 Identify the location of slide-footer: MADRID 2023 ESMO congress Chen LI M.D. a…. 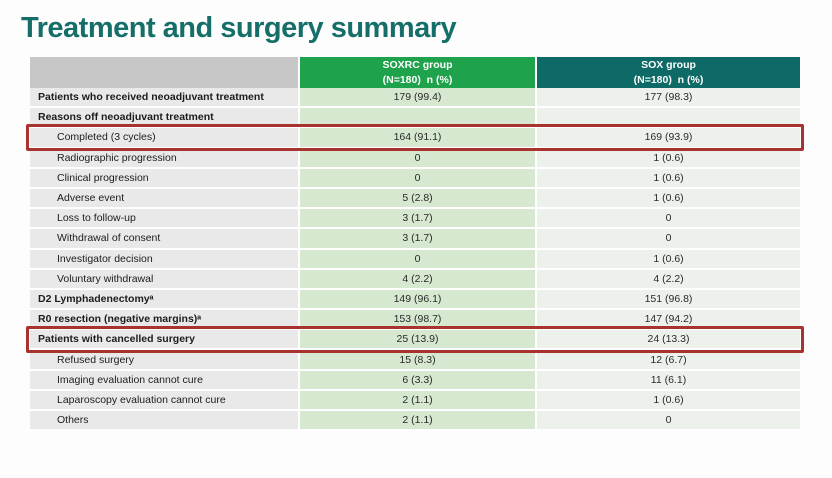
(416, 454).